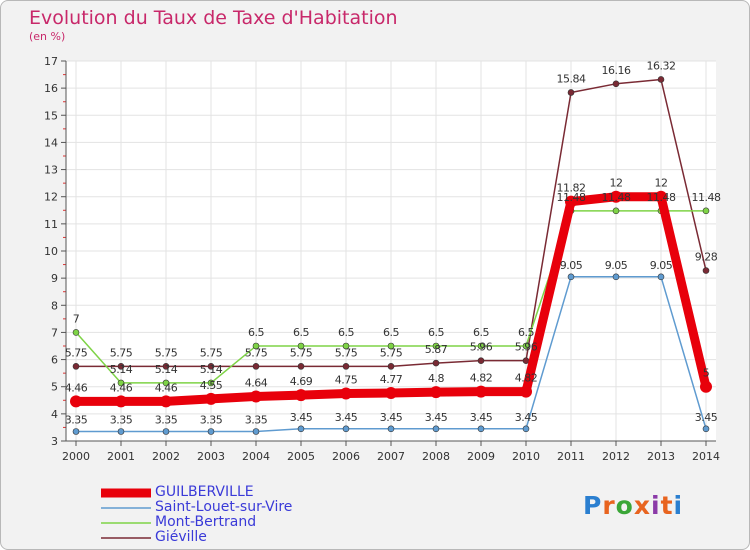 The image size is (750, 550). What do you see at coordinates (706, 373) in the screenshot?
I see `data-label: 5` at bounding box center [706, 373].